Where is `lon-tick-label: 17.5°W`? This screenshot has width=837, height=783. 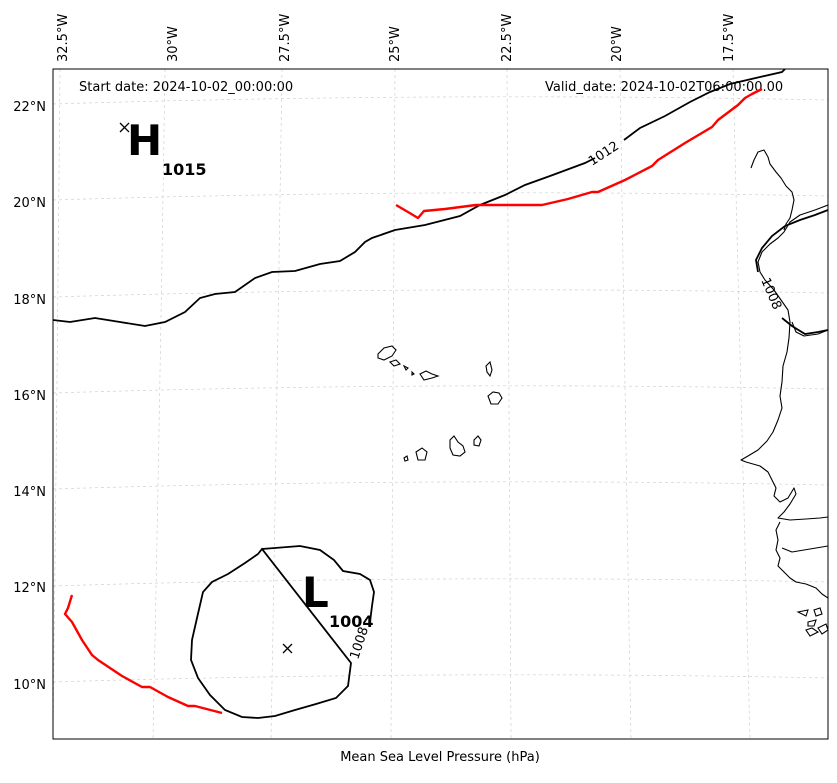
lon-tick-label: 17.5°W is located at coordinates (729, 38).